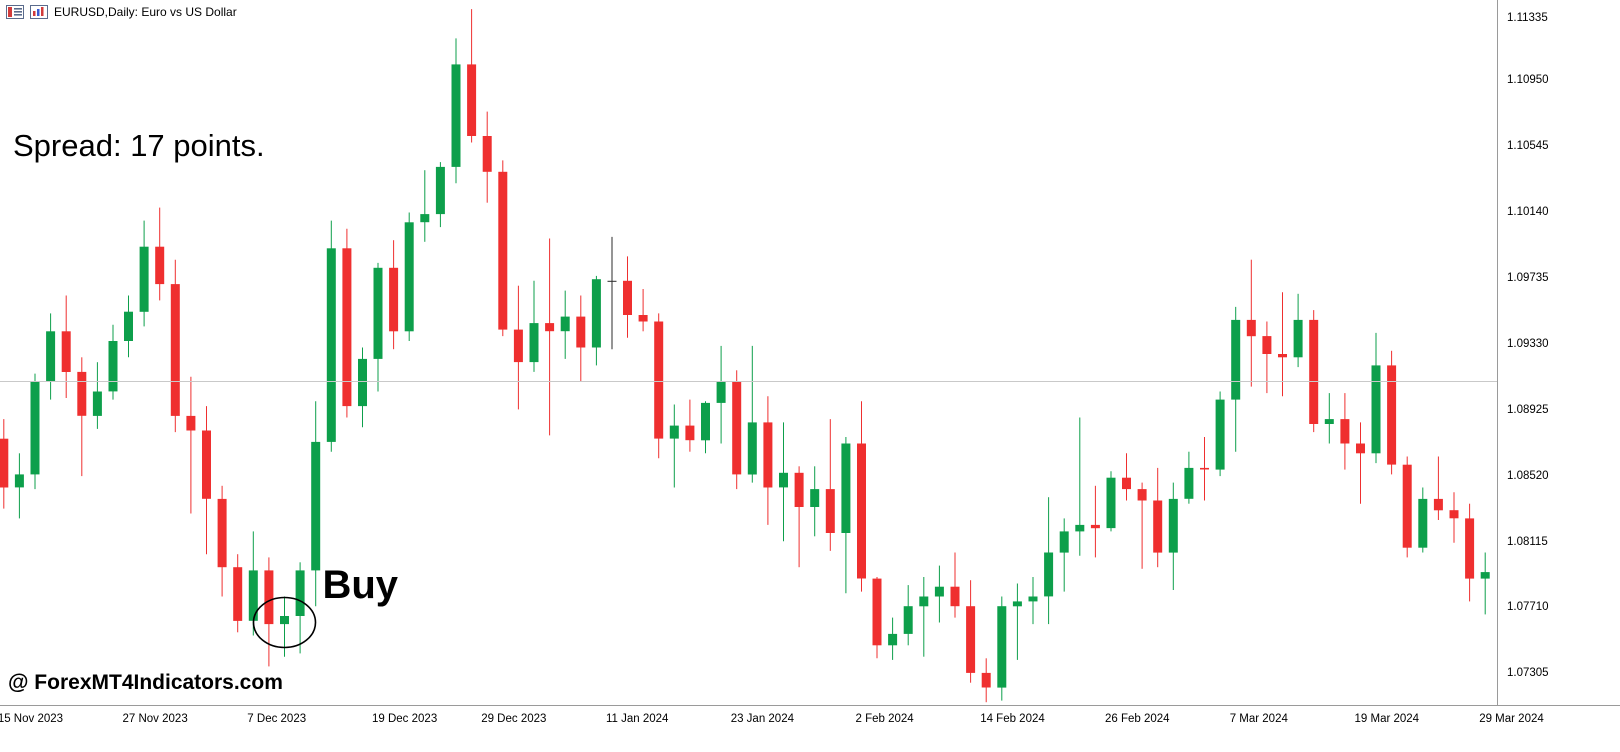 The image size is (1620, 752). Describe the element at coordinates (514, 719) in the screenshot. I see `time-axis-label: 29 Dec 2023` at that location.